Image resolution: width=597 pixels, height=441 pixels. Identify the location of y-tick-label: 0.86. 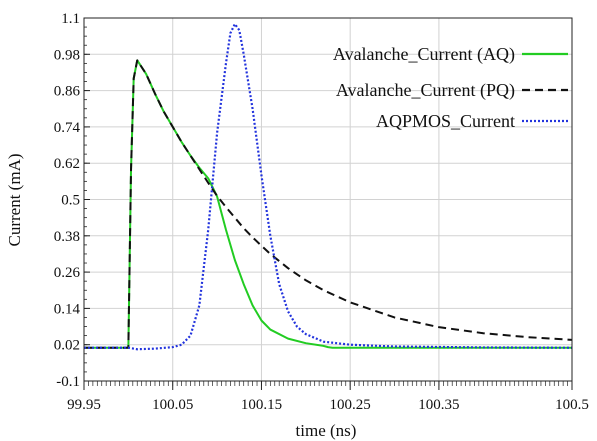
(67, 92).